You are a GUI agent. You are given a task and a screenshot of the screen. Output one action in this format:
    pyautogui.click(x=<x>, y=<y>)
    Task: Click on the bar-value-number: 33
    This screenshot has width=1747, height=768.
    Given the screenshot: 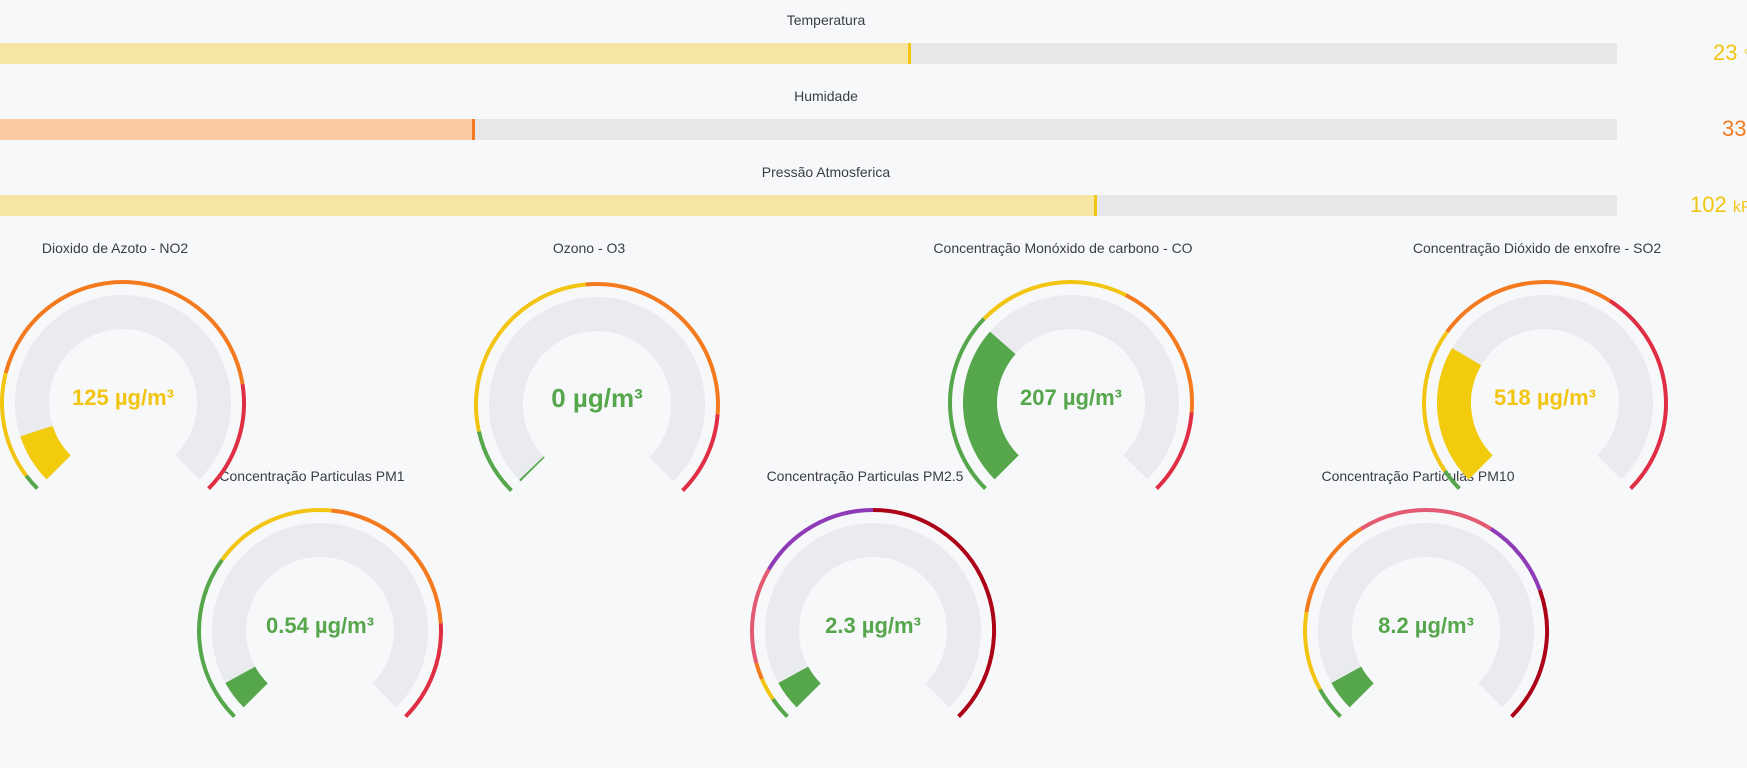 What is the action you would take?
    pyautogui.click(x=1734, y=128)
    